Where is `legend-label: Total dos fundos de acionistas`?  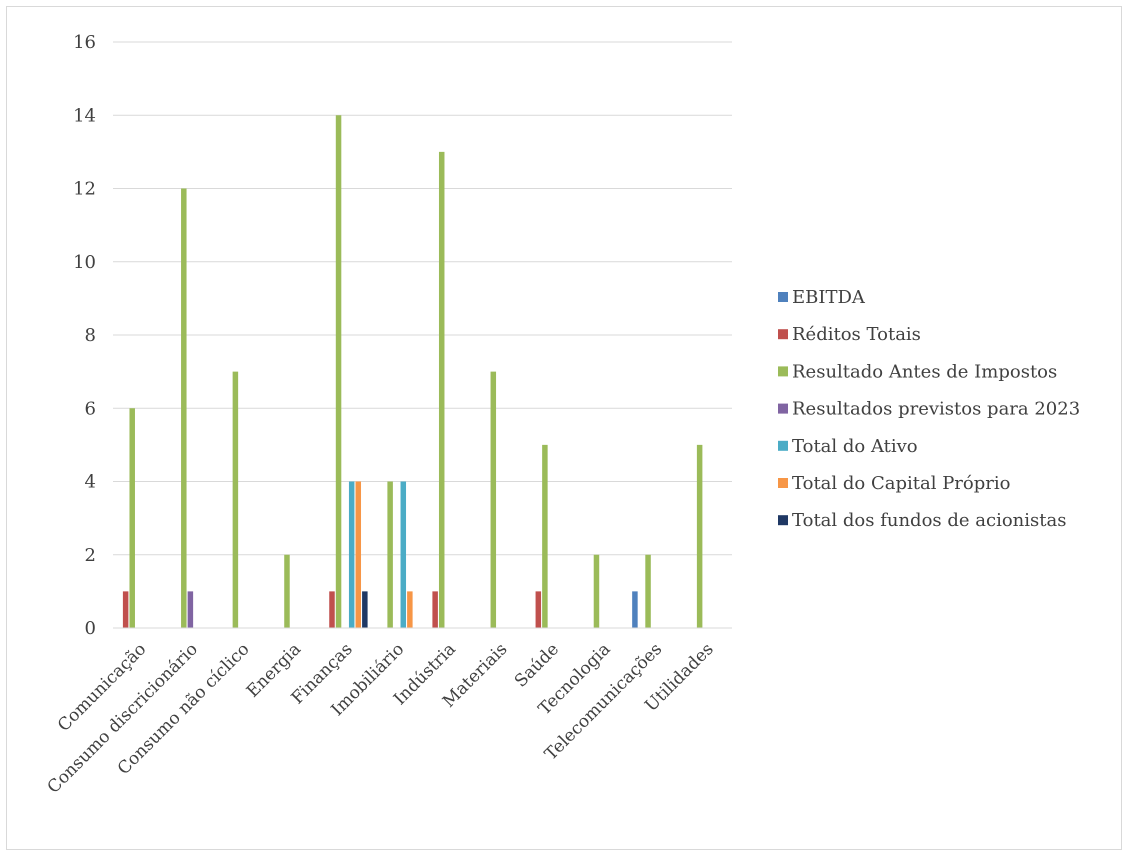
legend-label: Total dos fundos de acionistas is located at coordinates (929, 520).